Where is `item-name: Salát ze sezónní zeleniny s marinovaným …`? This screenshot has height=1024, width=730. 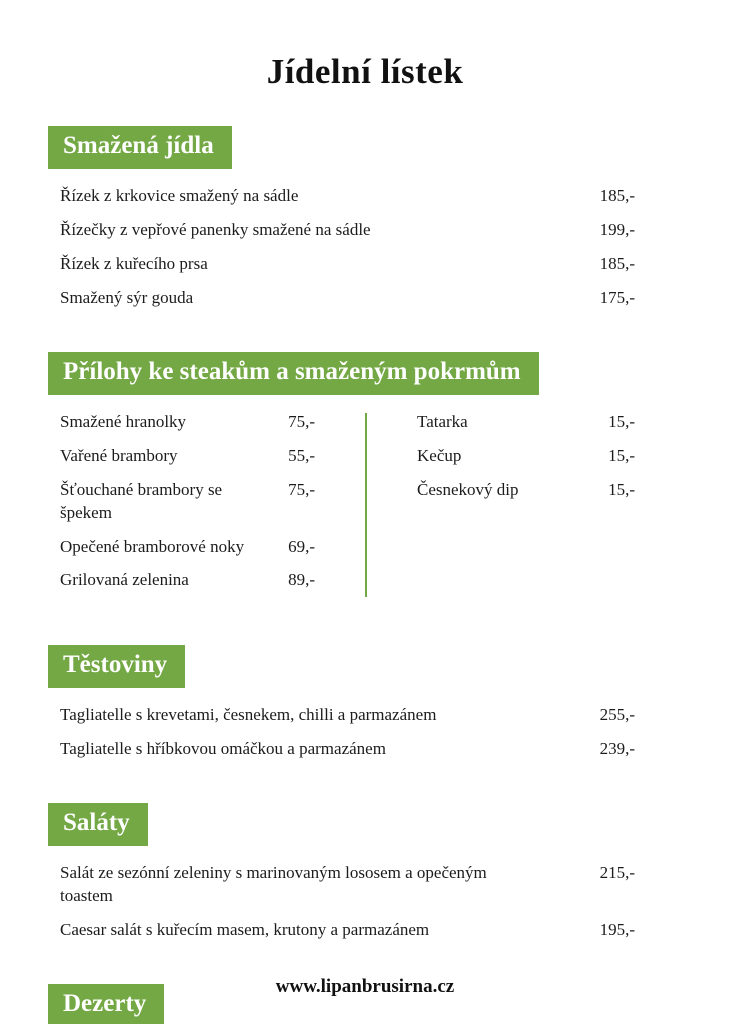
item-name: Salát ze sezónní zeleniny s marinovaným … is located at coordinates (273, 884).